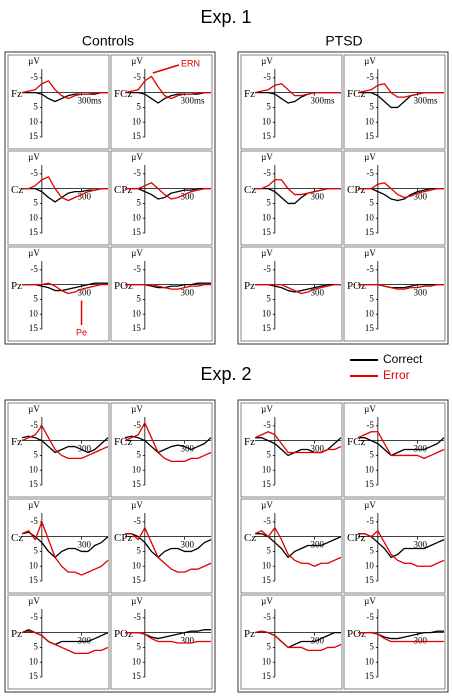  What do you see at coordinates (396, 375) in the screenshot?
I see `legend-label: Error` at bounding box center [396, 375].